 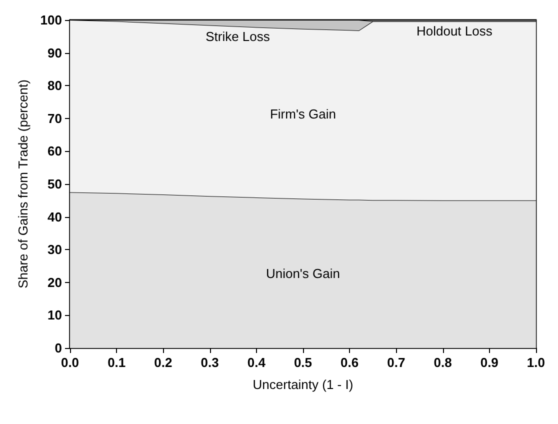 I want to click on y-tick-label: 0, so click(x=58, y=348).